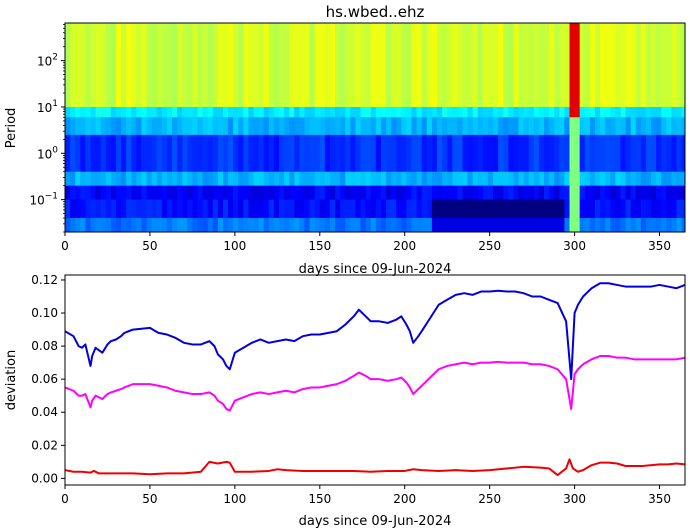 The height and width of the screenshot is (531, 690). What do you see at coordinates (234, 246) in the screenshot?
I see `x-tick-label: 100` at bounding box center [234, 246].